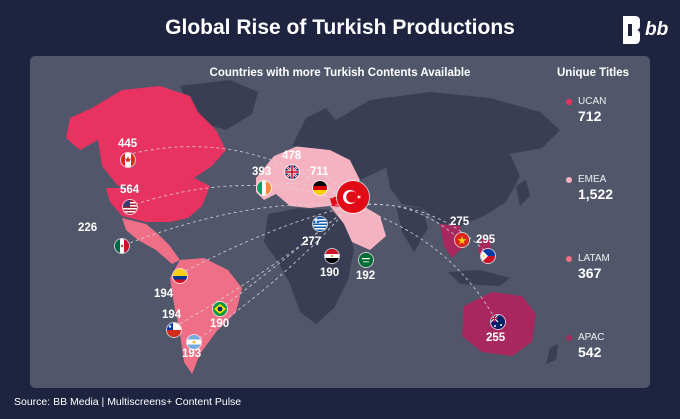 The image size is (680, 419). Describe the element at coordinates (462, 240) in the screenshot. I see `vietnam-flag-icon` at that location.